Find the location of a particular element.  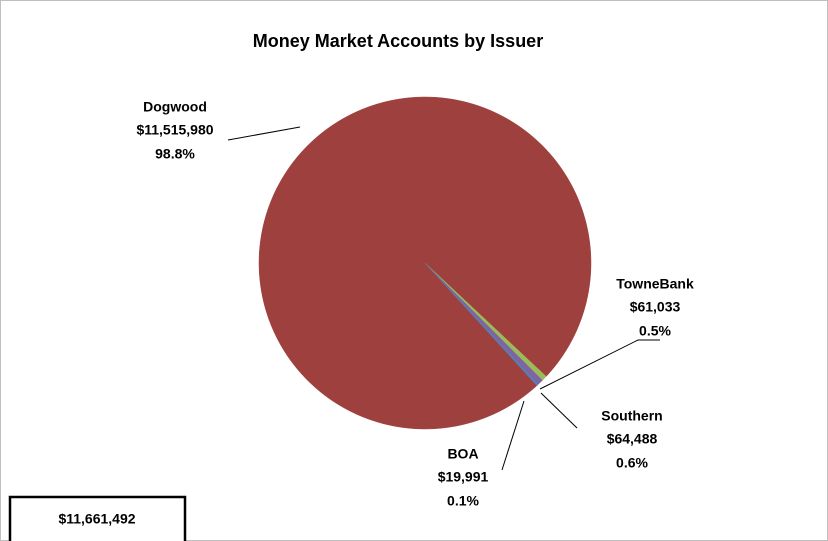

slice-percent-label: 0.5% is located at coordinates (655, 331).